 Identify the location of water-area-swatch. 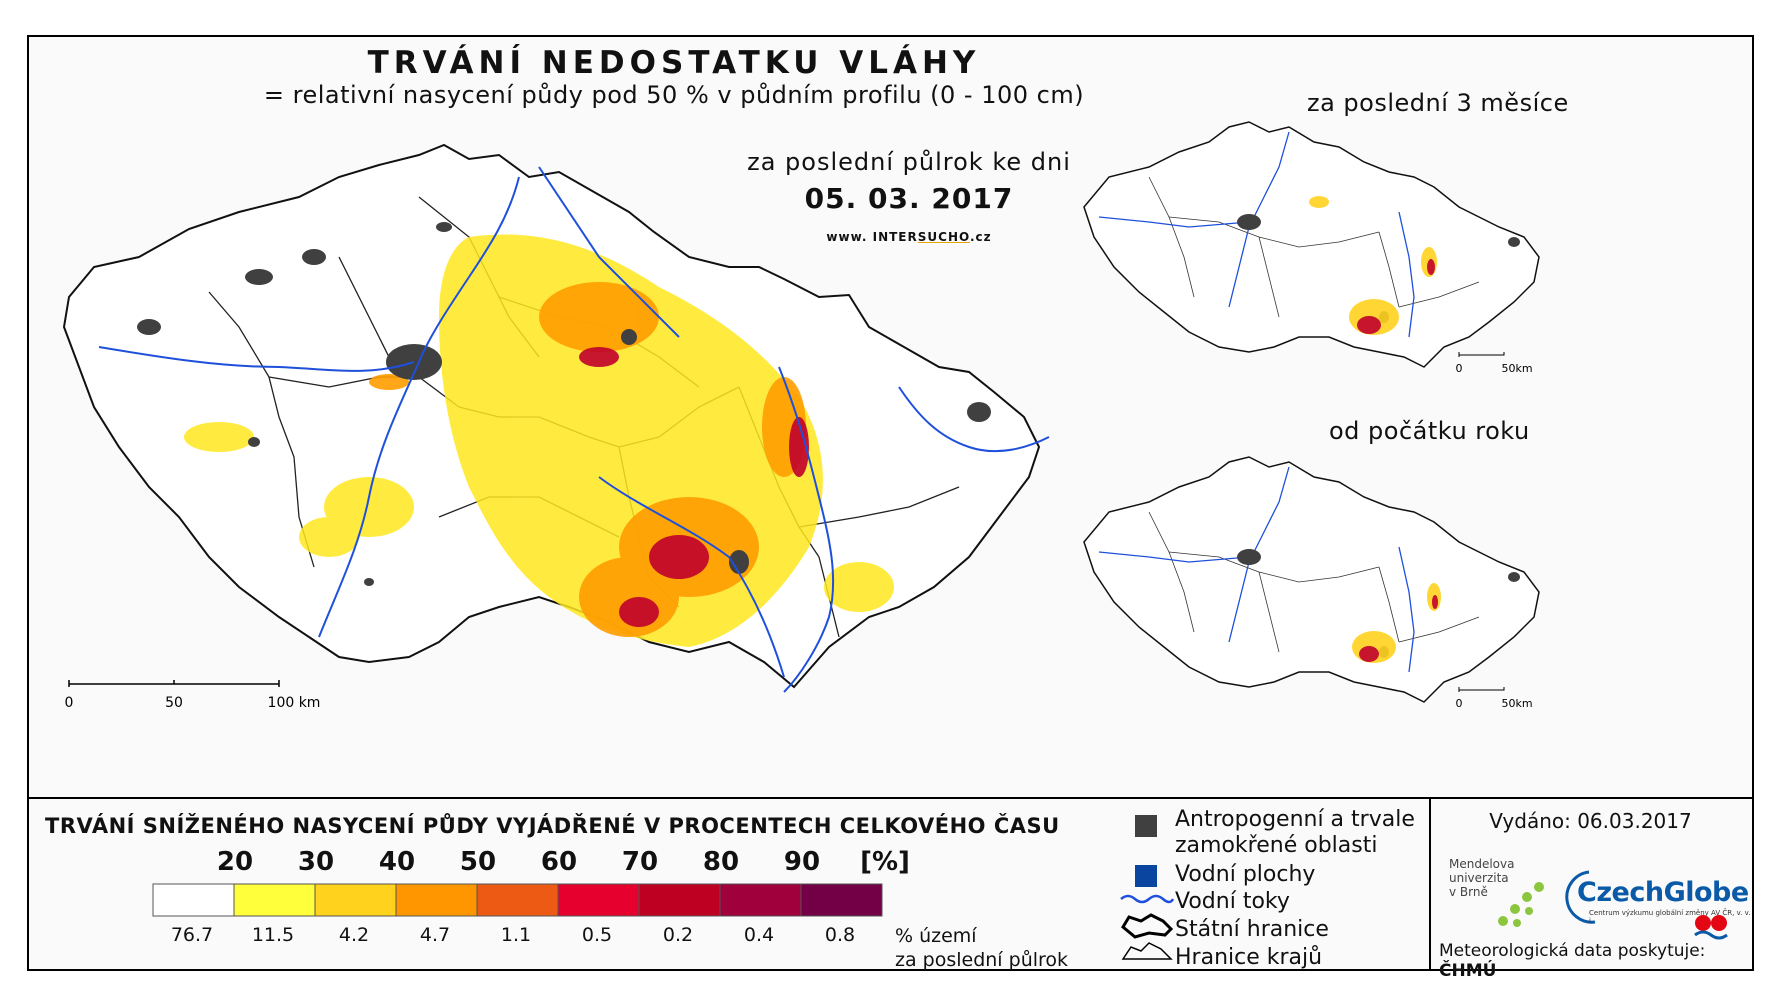
(1146, 876).